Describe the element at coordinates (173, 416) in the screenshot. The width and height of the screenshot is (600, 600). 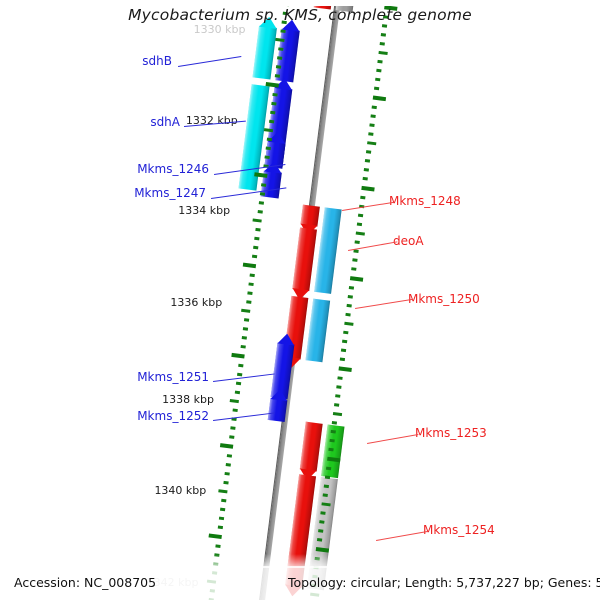
I see `feature-label-mkms_1252: Mkms_1252` at that location.